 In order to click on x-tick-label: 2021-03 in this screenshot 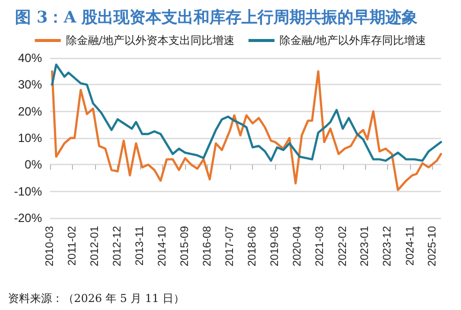, I will do `click(320, 246)`.